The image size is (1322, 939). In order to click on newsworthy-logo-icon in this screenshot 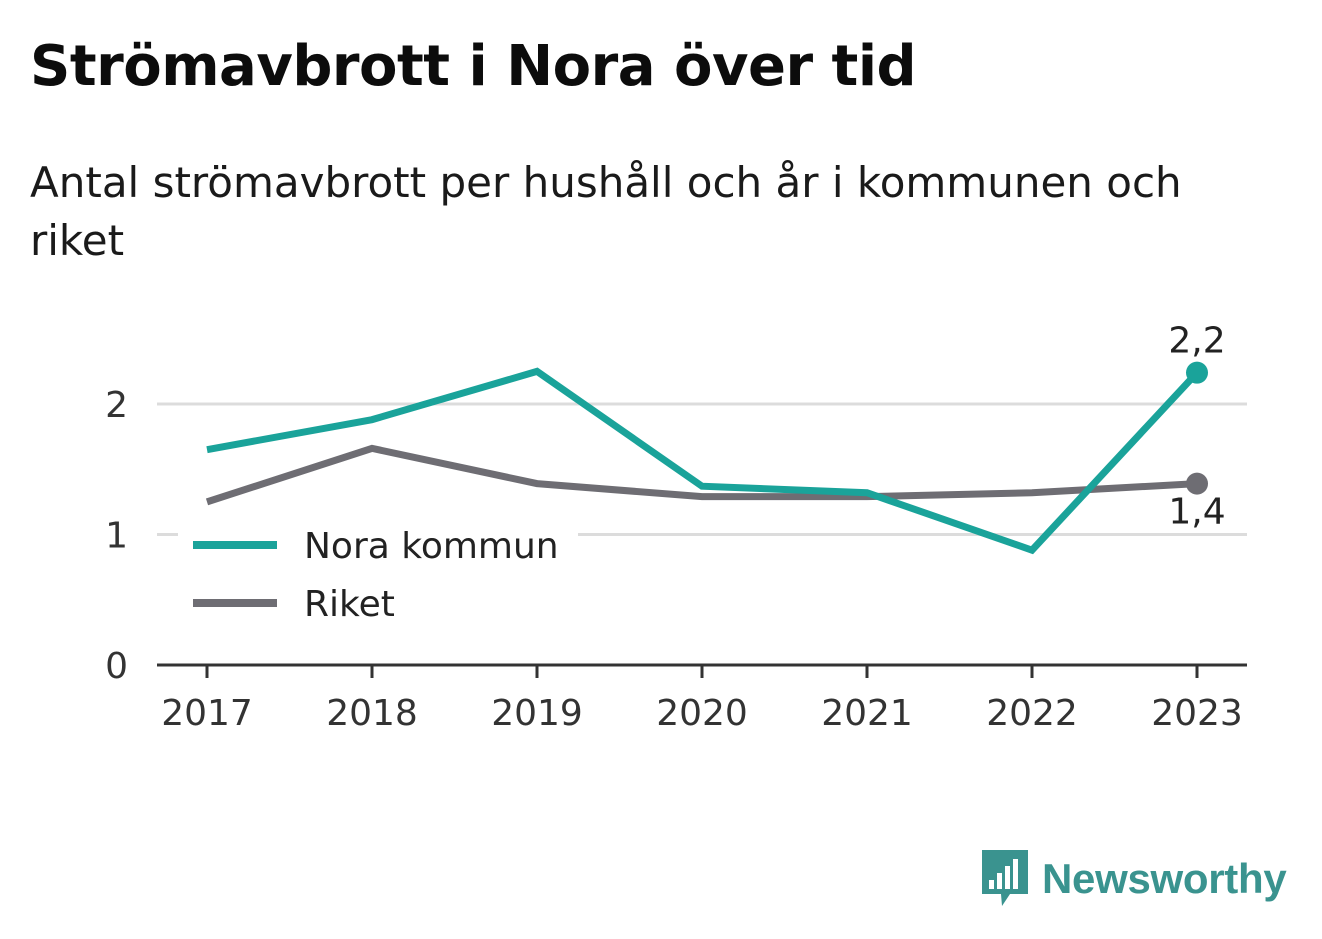, I will do `click(1005, 878)`.